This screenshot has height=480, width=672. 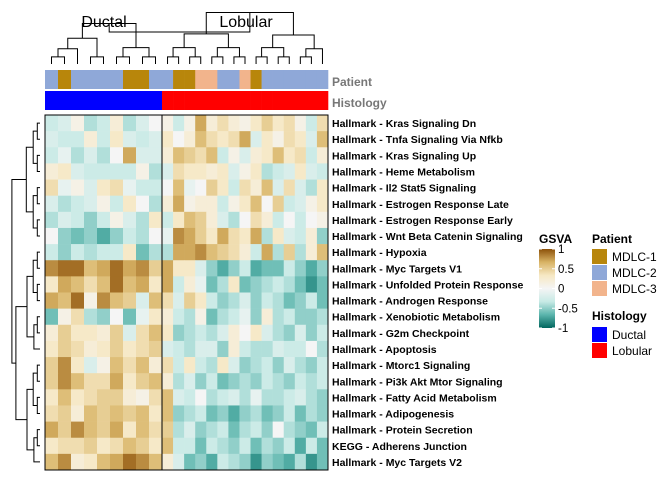 I want to click on row-label: Hallmark - Tnfa Signaling Via Nfkb, so click(x=417, y=140).